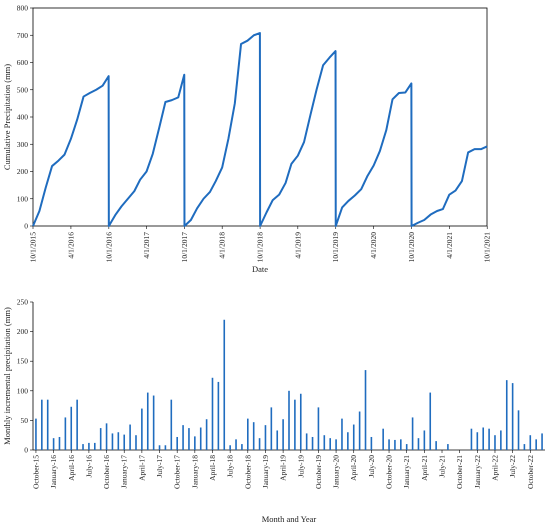 The height and width of the screenshot is (528, 550). What do you see at coordinates (512, 466) in the screenshot?
I see `x-tick-label: July-22` at bounding box center [512, 466].